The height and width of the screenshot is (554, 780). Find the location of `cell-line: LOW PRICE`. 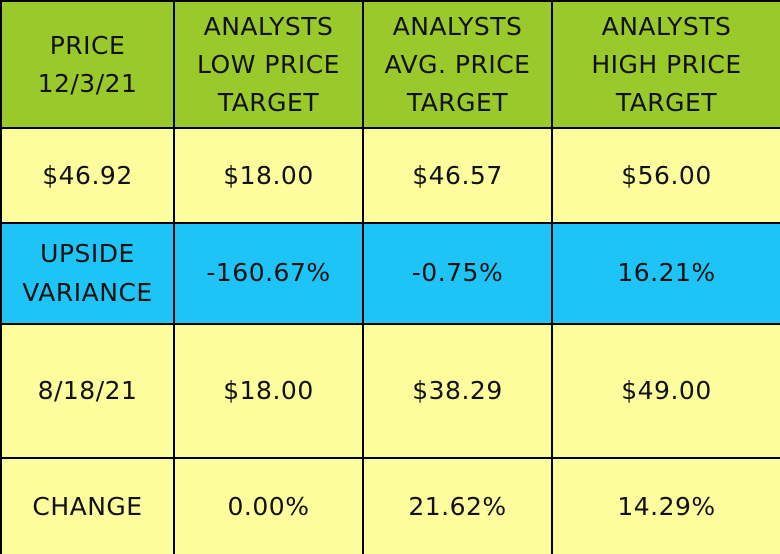

cell-line: LOW PRICE is located at coordinates (268, 64).